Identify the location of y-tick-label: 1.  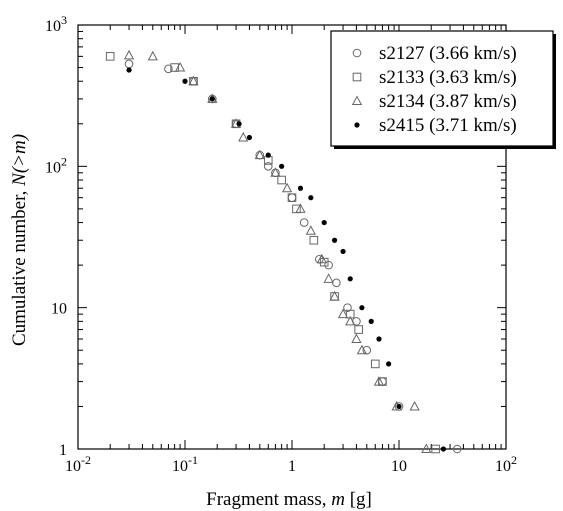
(63, 450).